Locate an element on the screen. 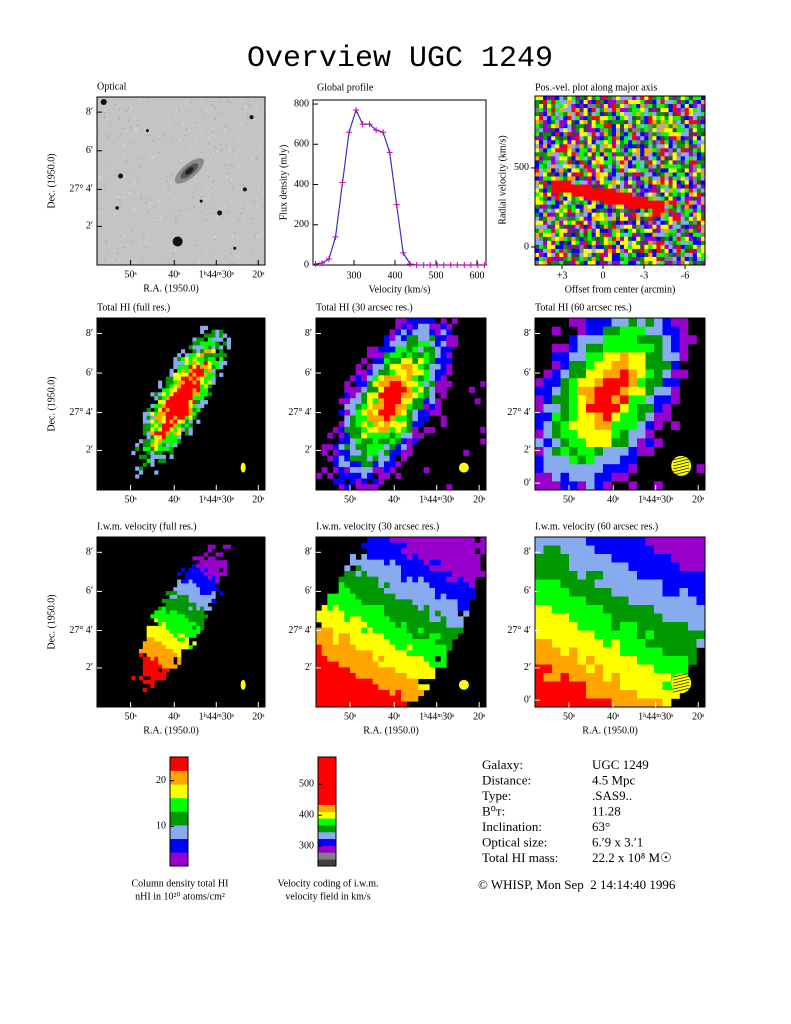 This screenshot has height=1024, width=791. ra-axis-label: R.A. (1950.0) is located at coordinates (171, 288).